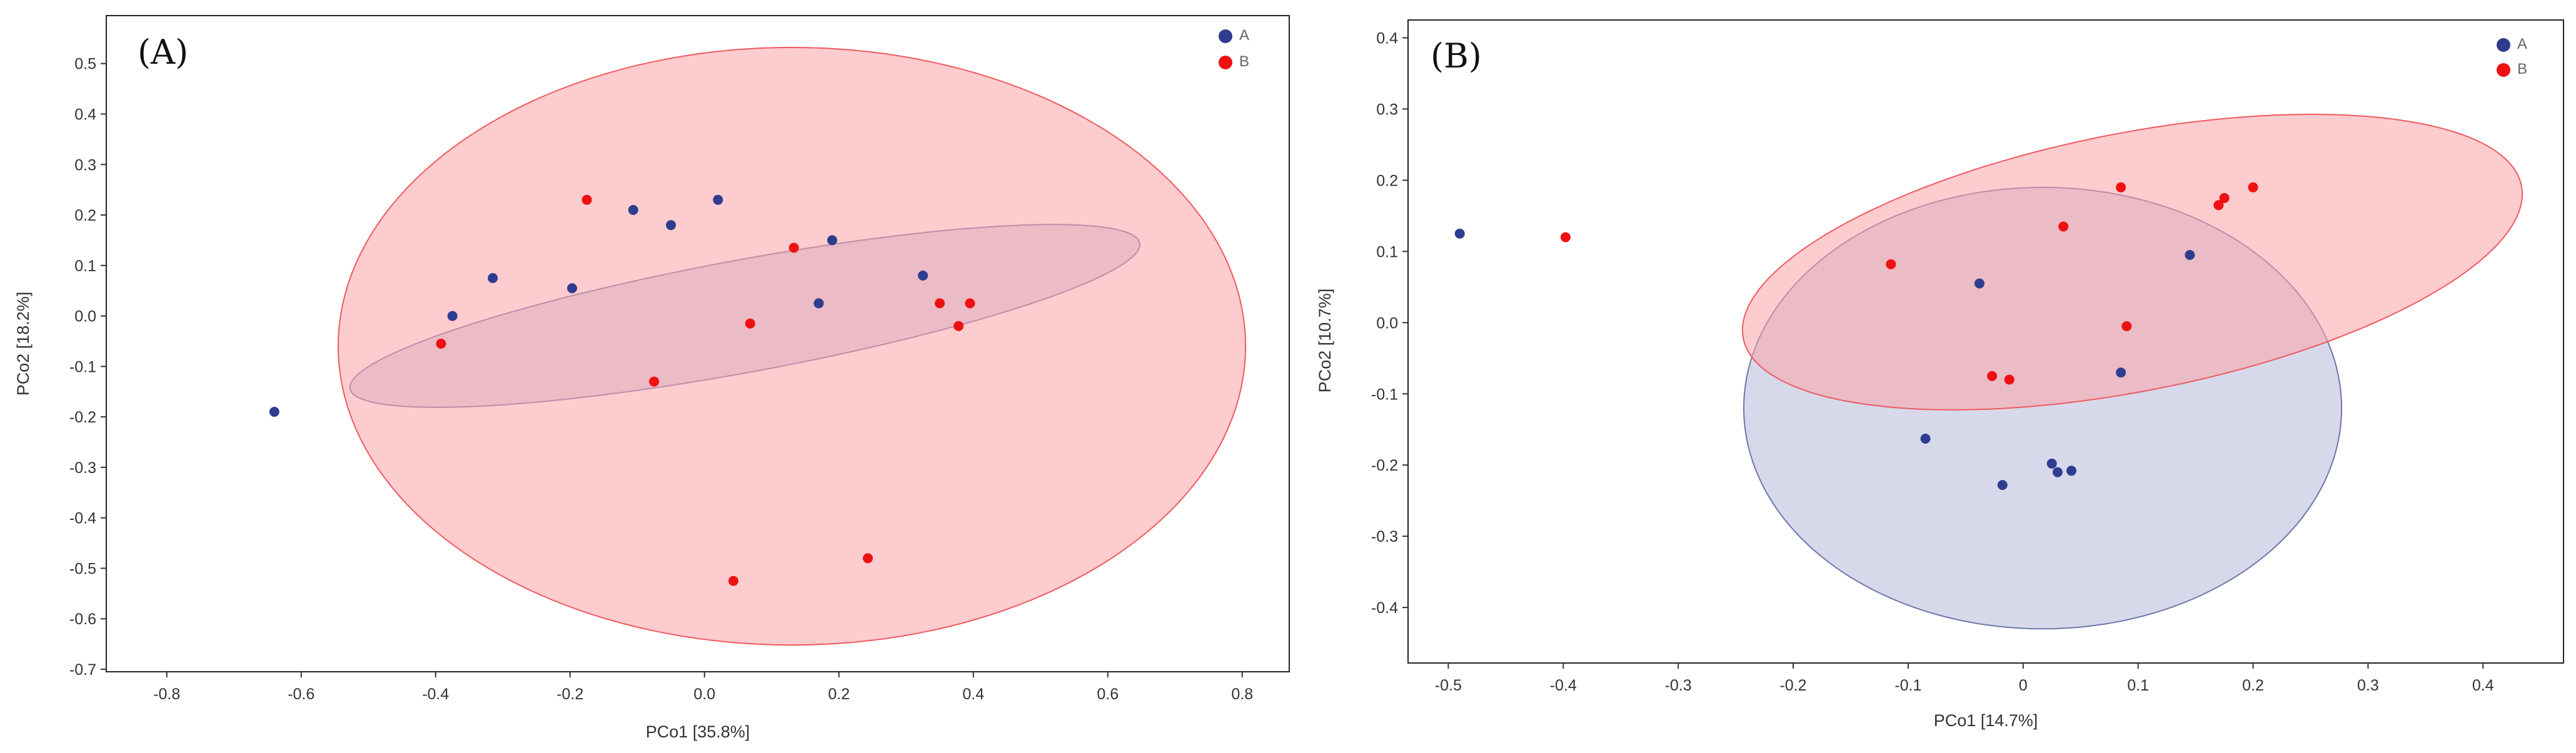 Image resolution: width=2576 pixels, height=753 pixels. What do you see at coordinates (1234, 48) in the screenshot?
I see `panel-a-legend: A B` at bounding box center [1234, 48].